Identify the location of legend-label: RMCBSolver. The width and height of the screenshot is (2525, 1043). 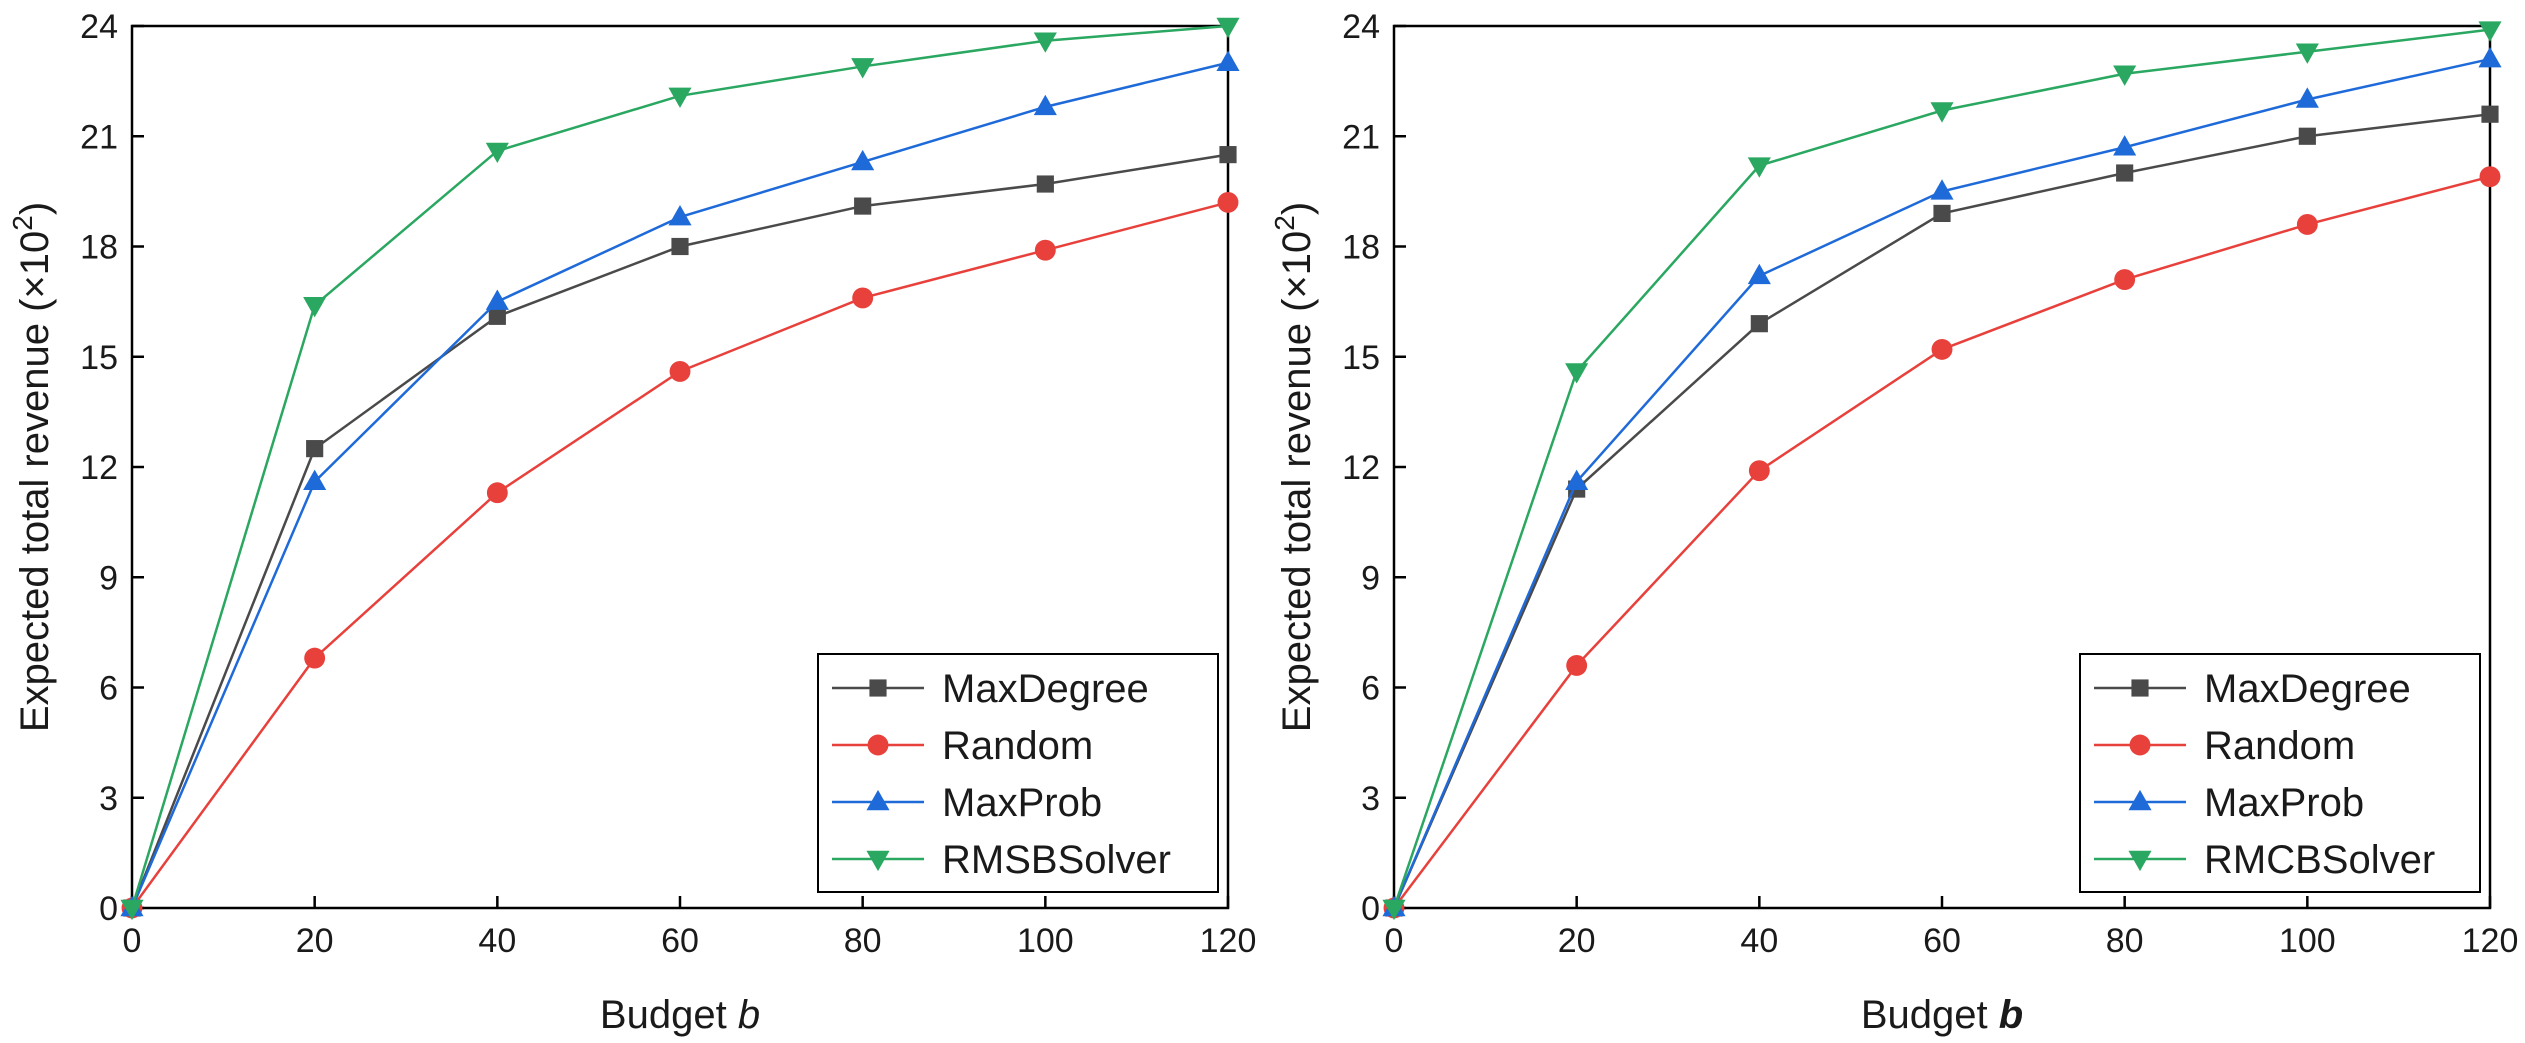
(2319, 860).